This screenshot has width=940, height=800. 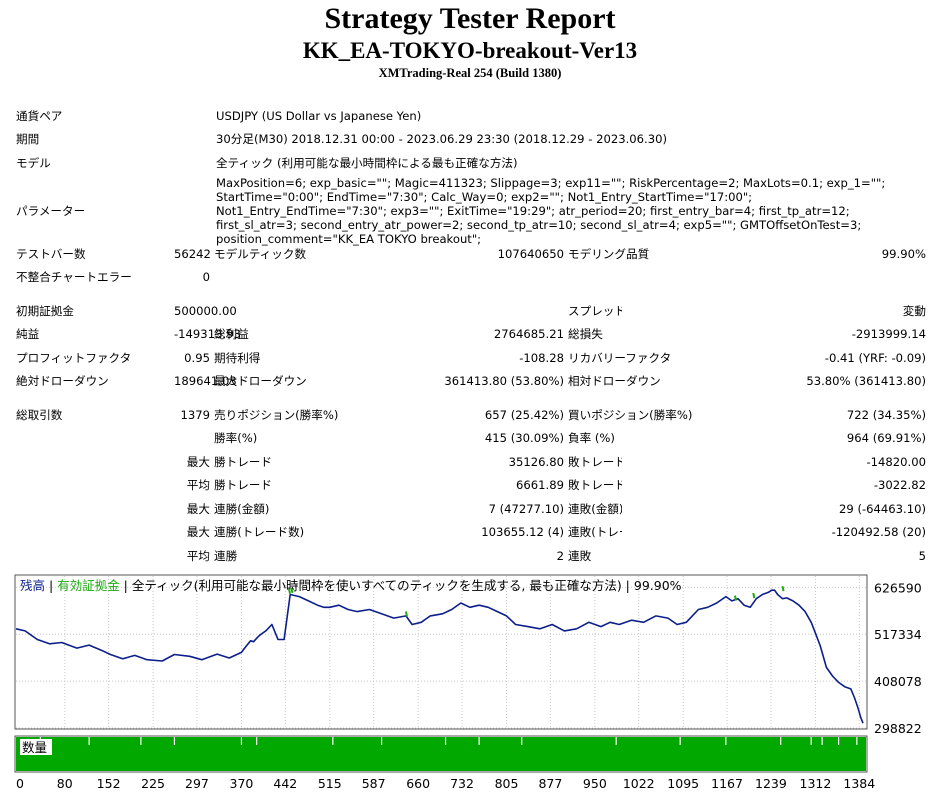 I want to click on params-label: パラメーター, so click(x=51, y=210).